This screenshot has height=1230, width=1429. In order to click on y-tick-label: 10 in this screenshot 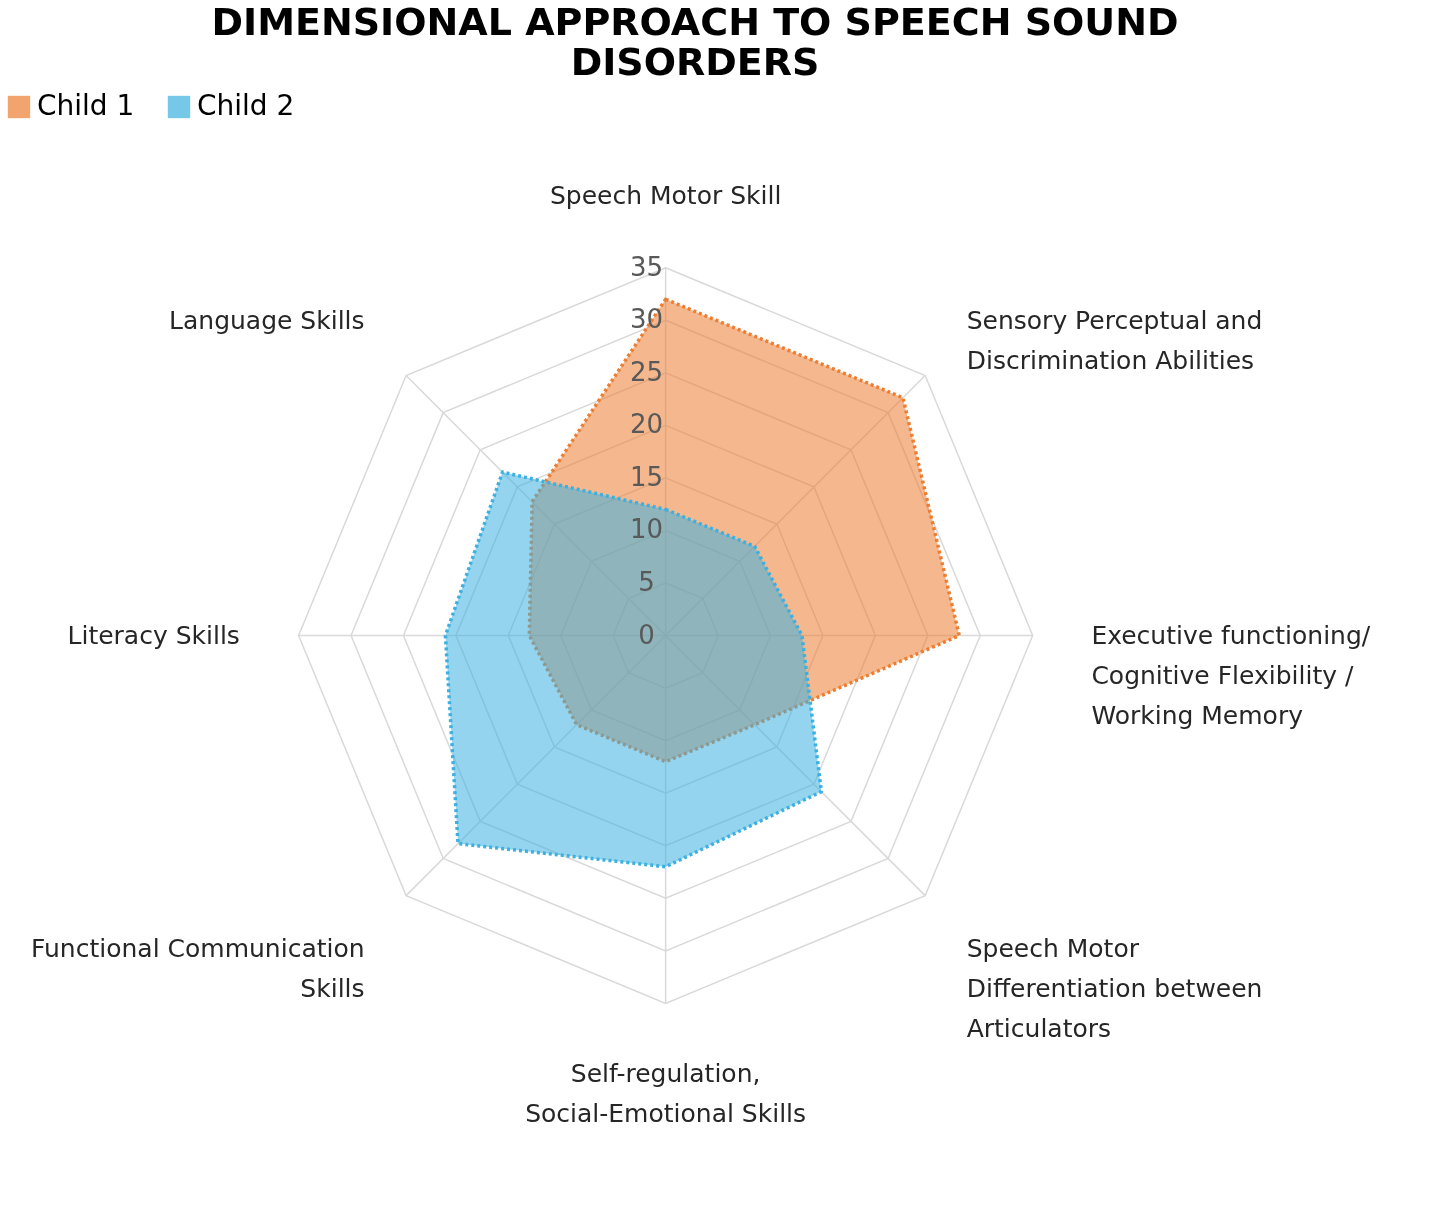, I will do `click(647, 529)`.